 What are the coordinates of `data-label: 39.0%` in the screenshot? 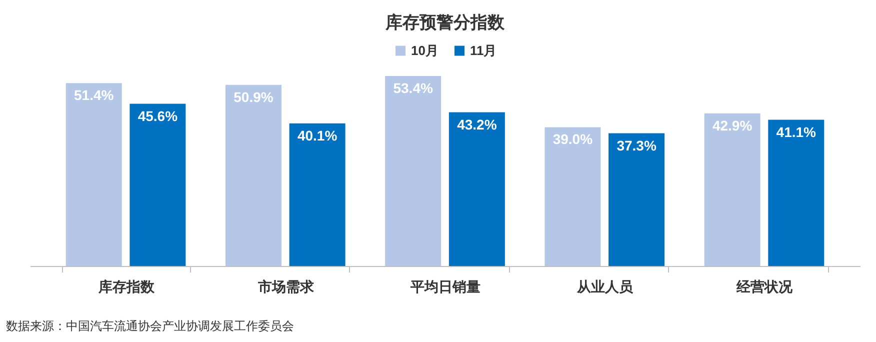 It's located at (573, 139).